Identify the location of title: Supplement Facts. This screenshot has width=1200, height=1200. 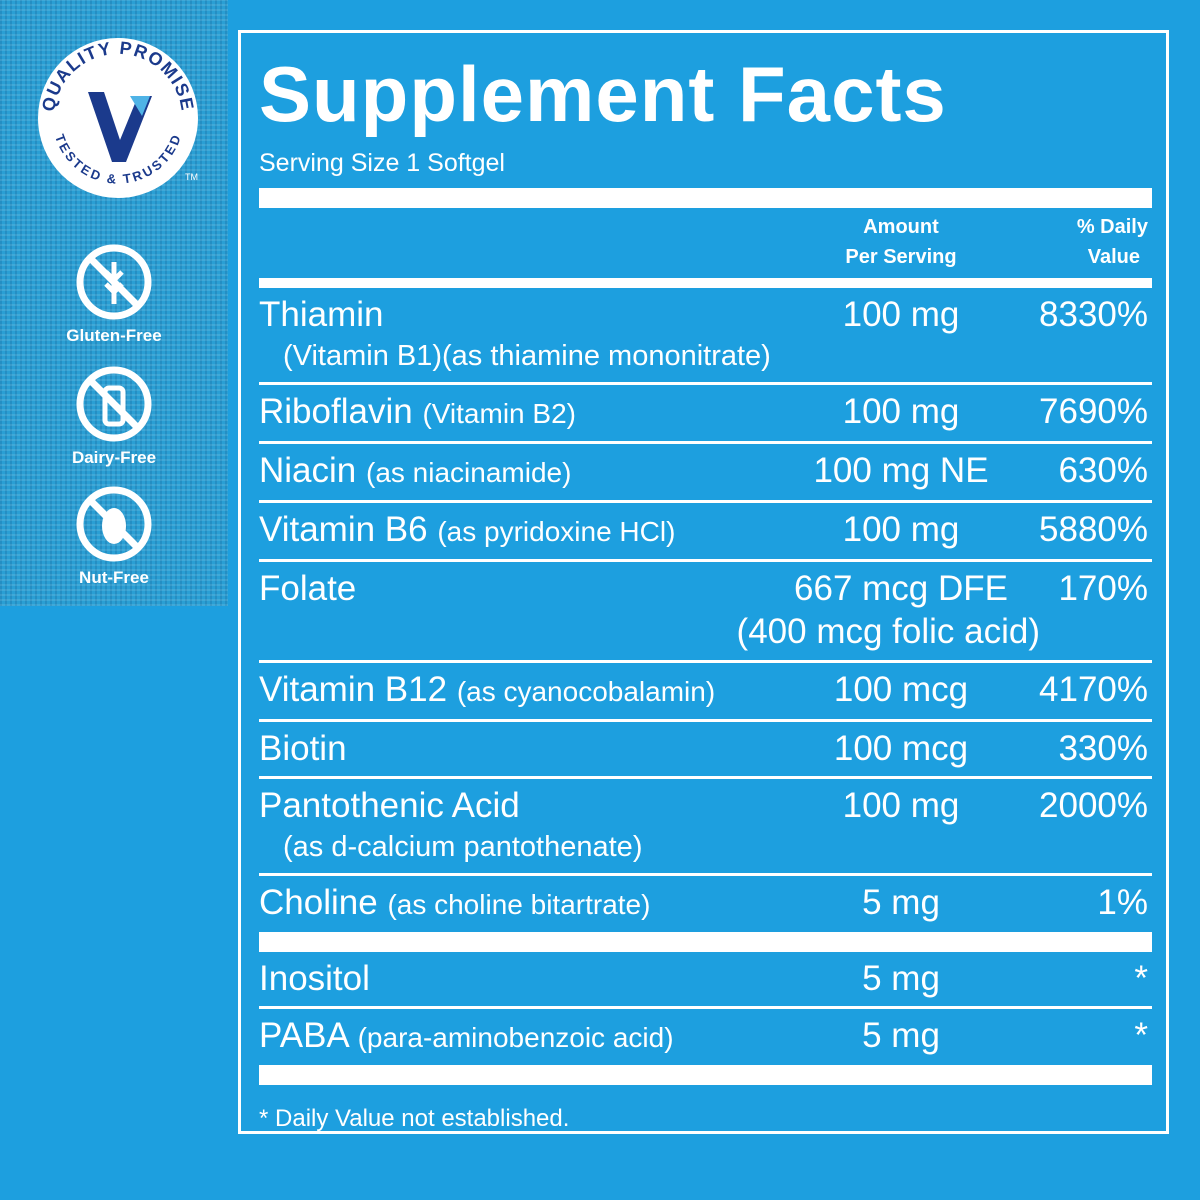
(603, 94).